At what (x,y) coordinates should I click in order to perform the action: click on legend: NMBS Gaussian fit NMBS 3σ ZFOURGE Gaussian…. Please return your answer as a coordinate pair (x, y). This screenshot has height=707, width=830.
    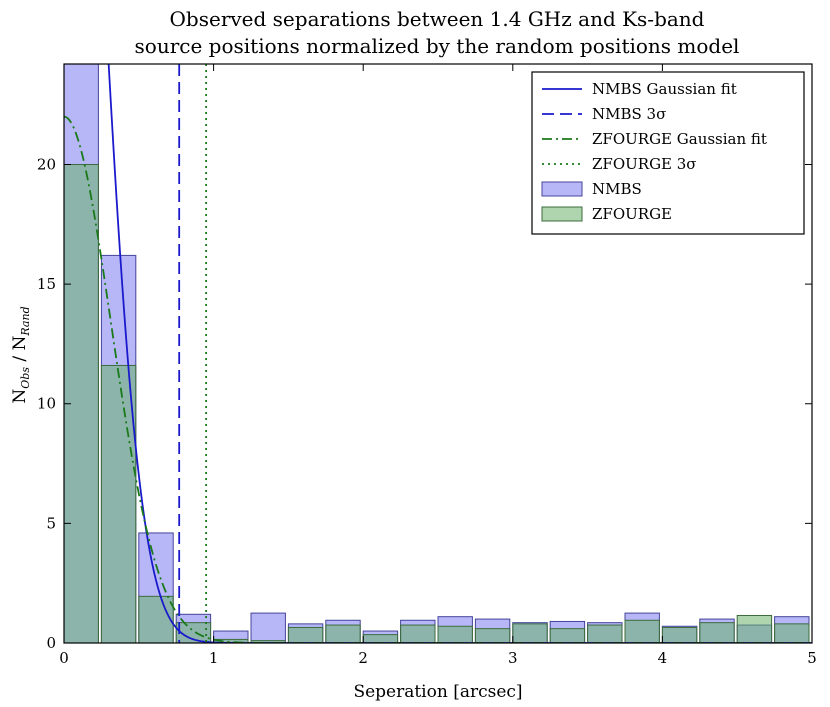
    Looking at the image, I should click on (668, 153).